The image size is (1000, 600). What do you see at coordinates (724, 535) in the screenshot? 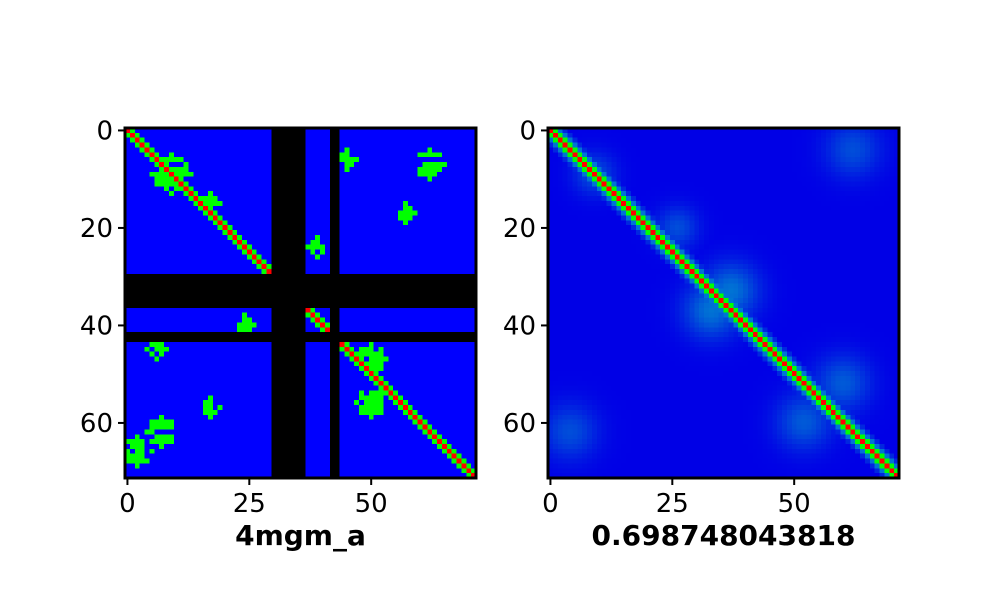
I see `panel-label: 0.698748043818` at bounding box center [724, 535].